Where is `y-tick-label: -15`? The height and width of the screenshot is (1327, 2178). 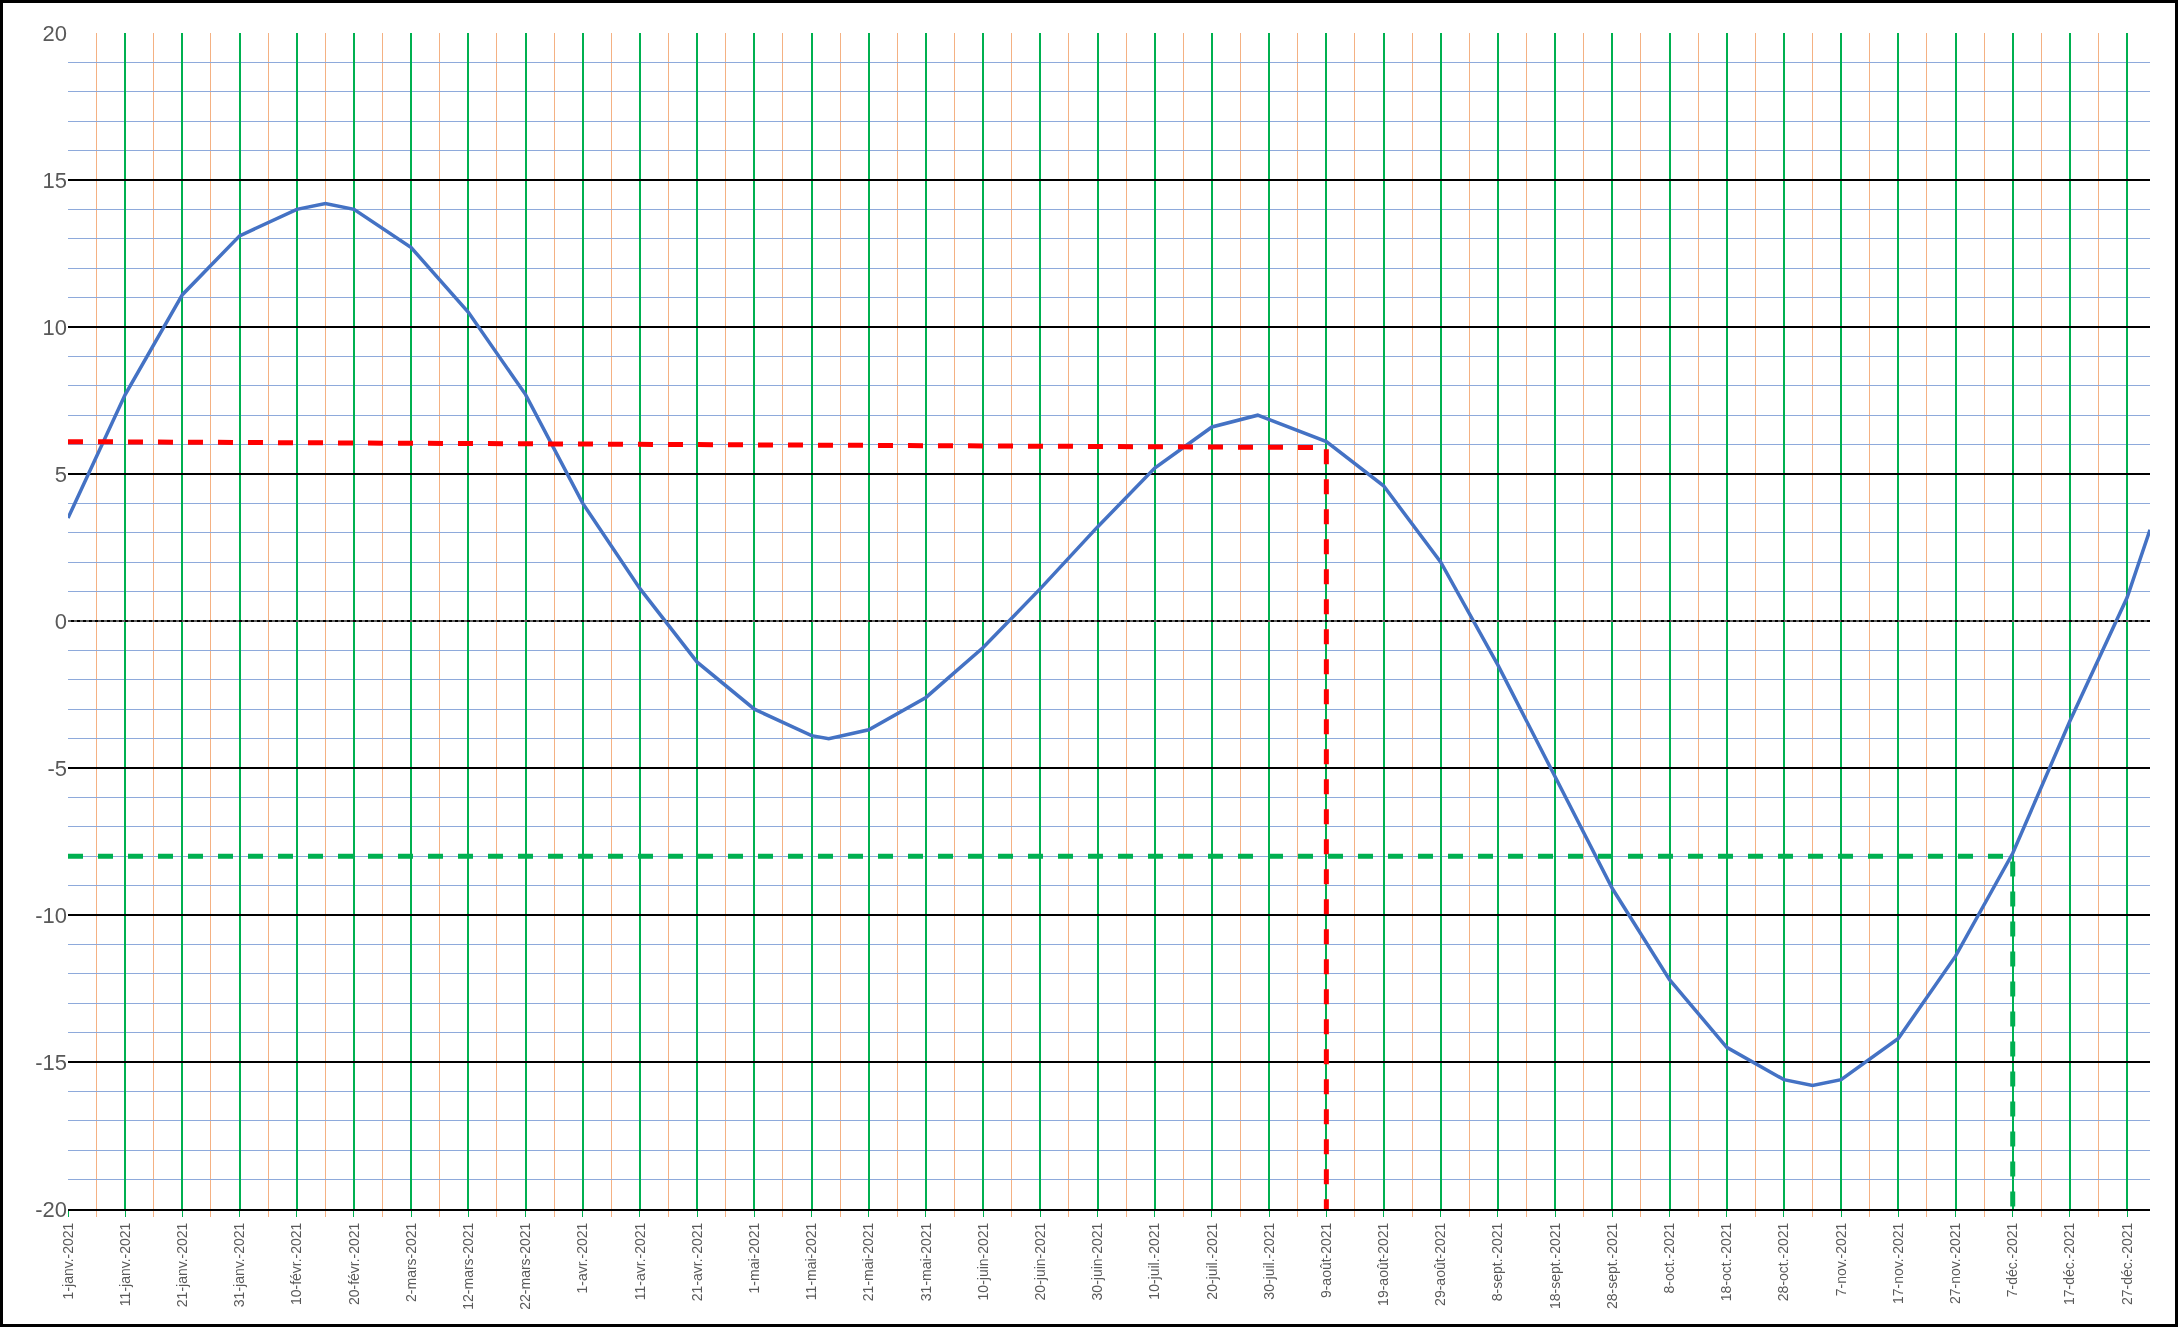 y-tick-label: -15 is located at coordinates (51, 1062).